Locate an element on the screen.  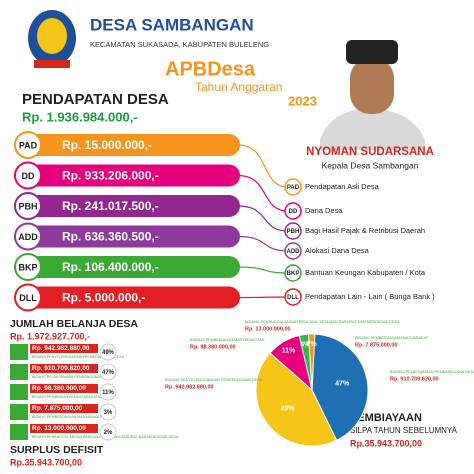
legend-code: BKP is located at coordinates (293, 274).